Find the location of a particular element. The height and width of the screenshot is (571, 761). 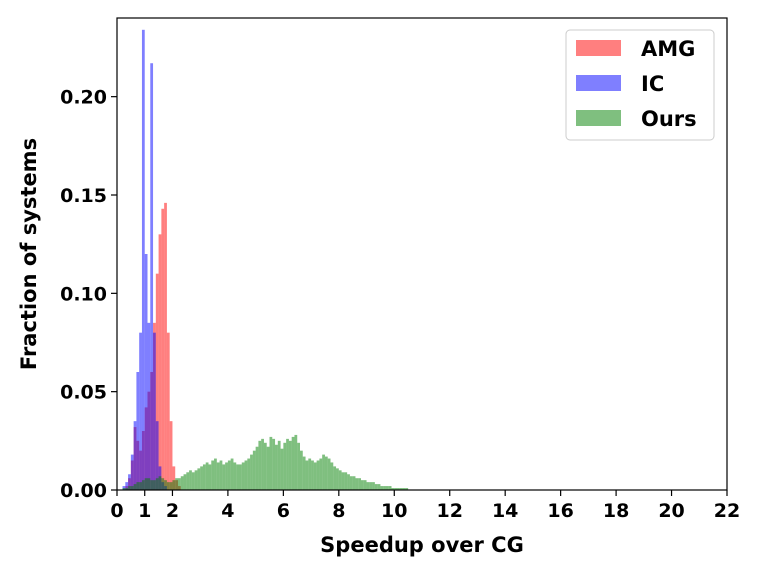

x-tick-label: 1 is located at coordinates (144, 511).